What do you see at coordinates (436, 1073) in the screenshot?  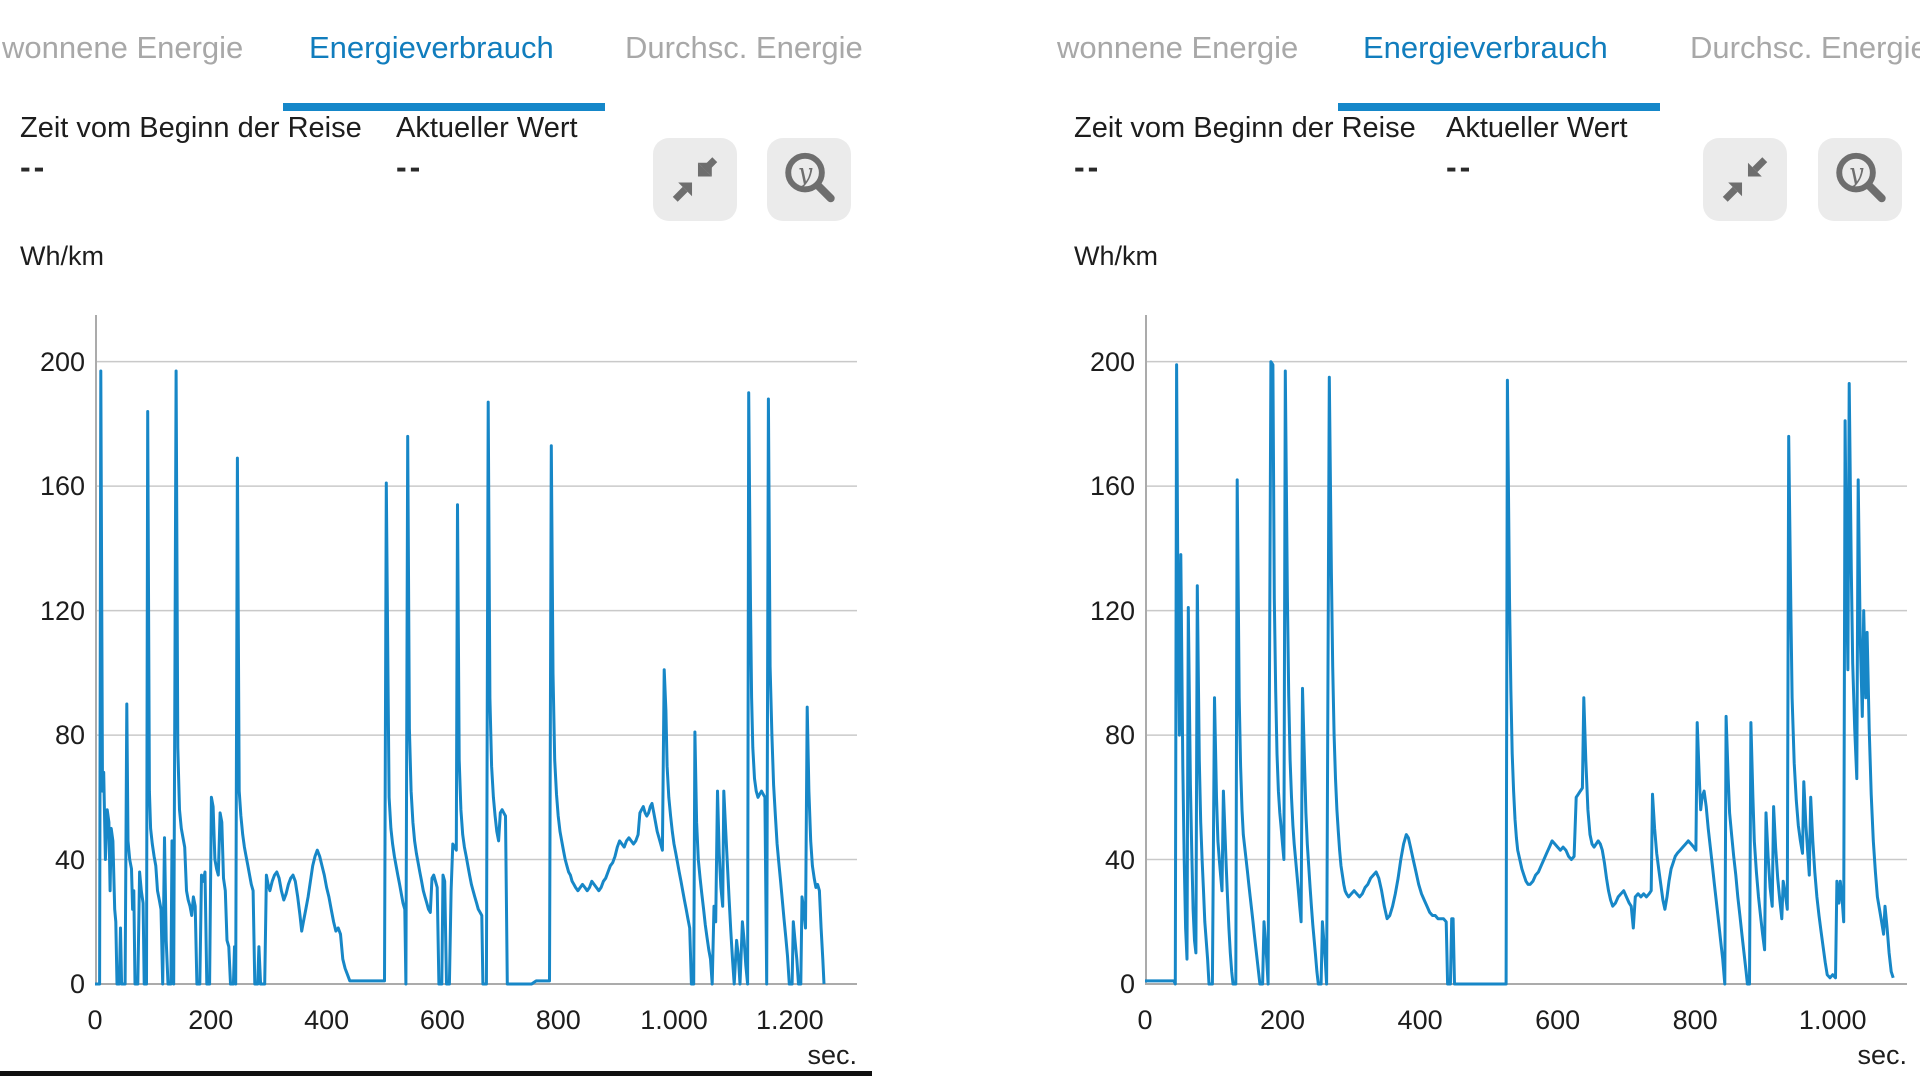 I see `window-edge-bar` at bounding box center [436, 1073].